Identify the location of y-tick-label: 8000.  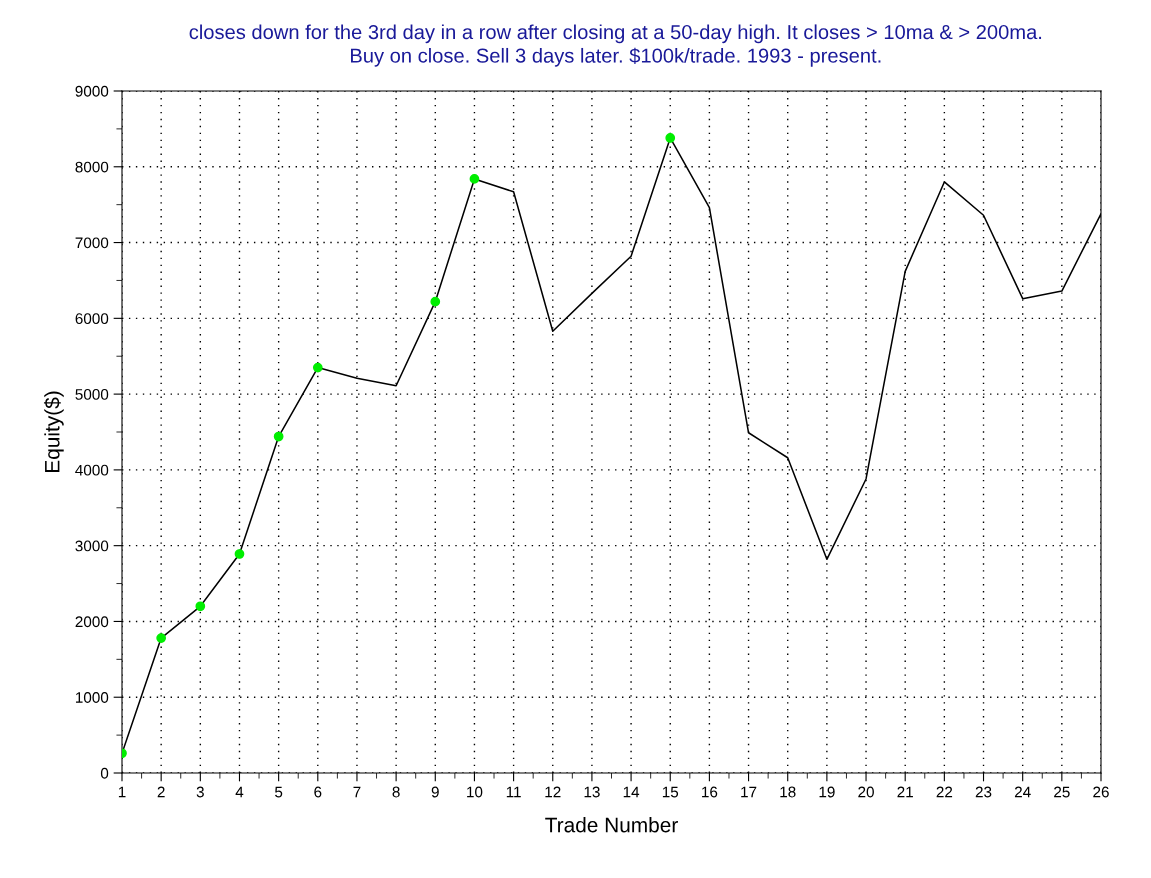
(92, 167).